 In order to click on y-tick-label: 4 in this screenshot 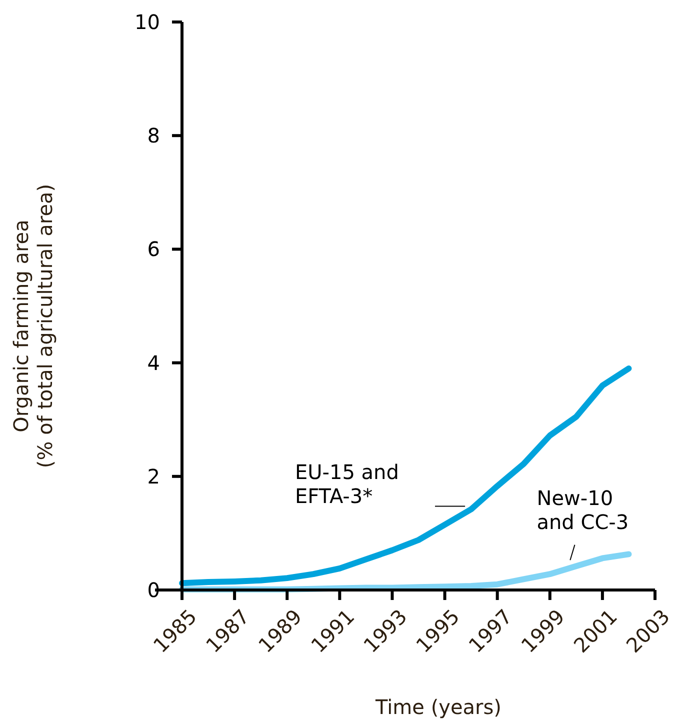, I will do `click(153, 362)`.